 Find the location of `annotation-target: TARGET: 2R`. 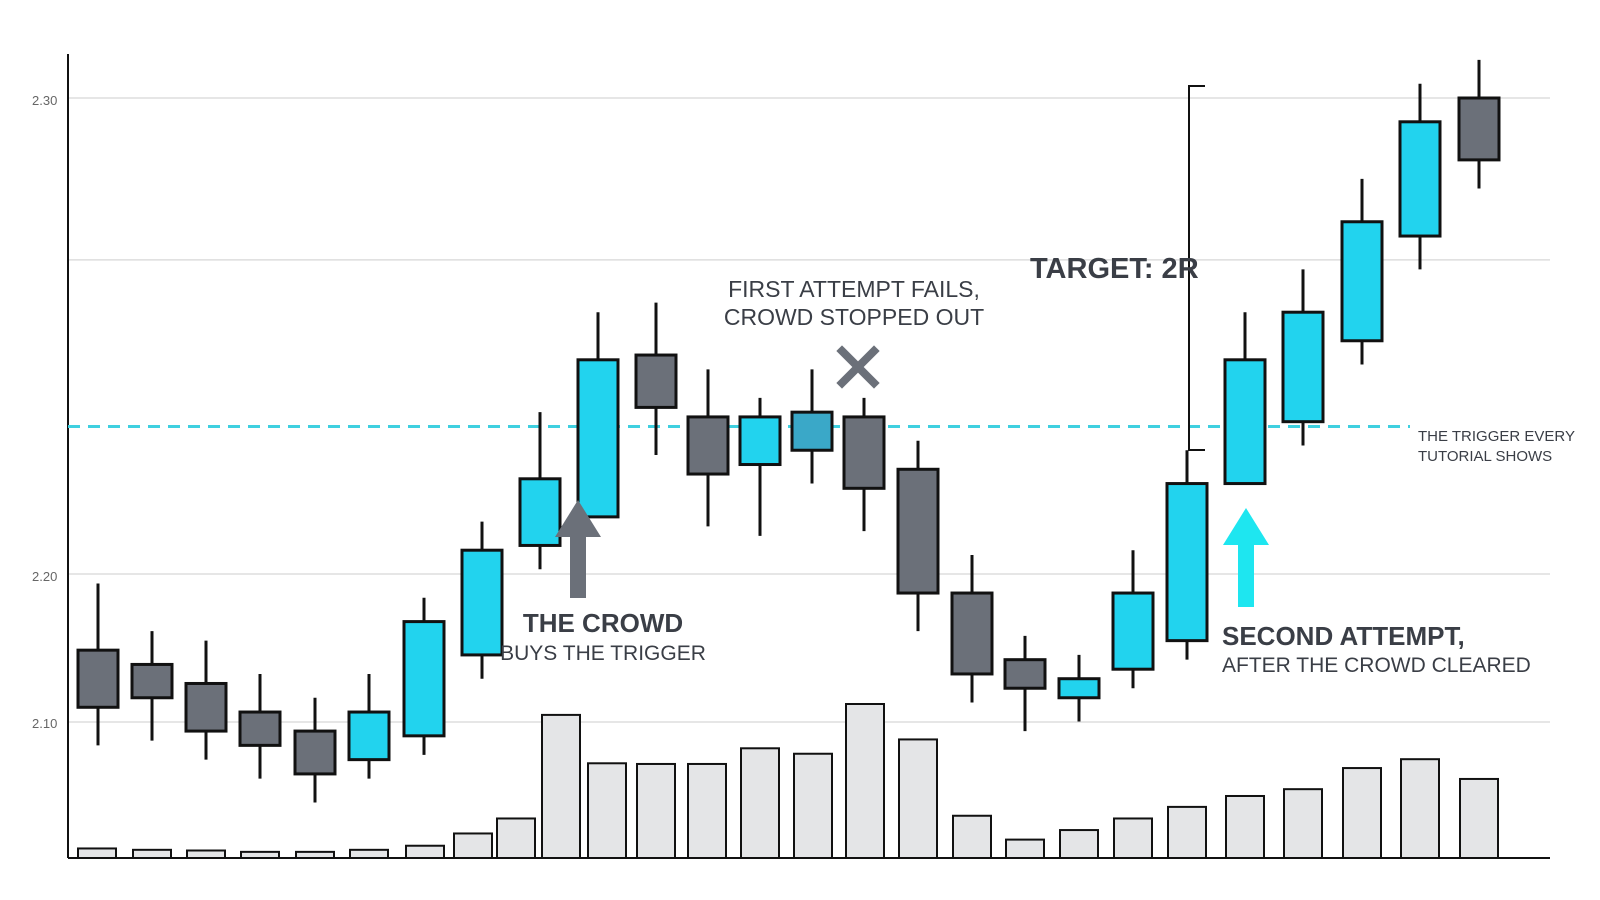

annotation-target: TARGET: 2R is located at coordinates (1117, 268).